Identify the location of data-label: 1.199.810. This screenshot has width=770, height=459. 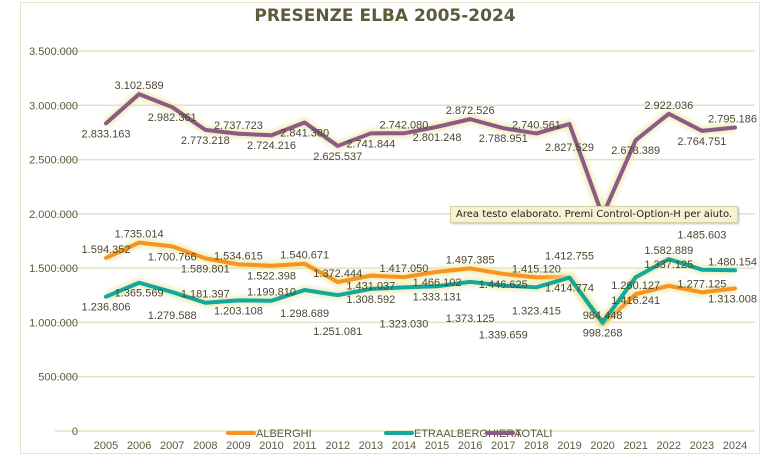
(271, 293).